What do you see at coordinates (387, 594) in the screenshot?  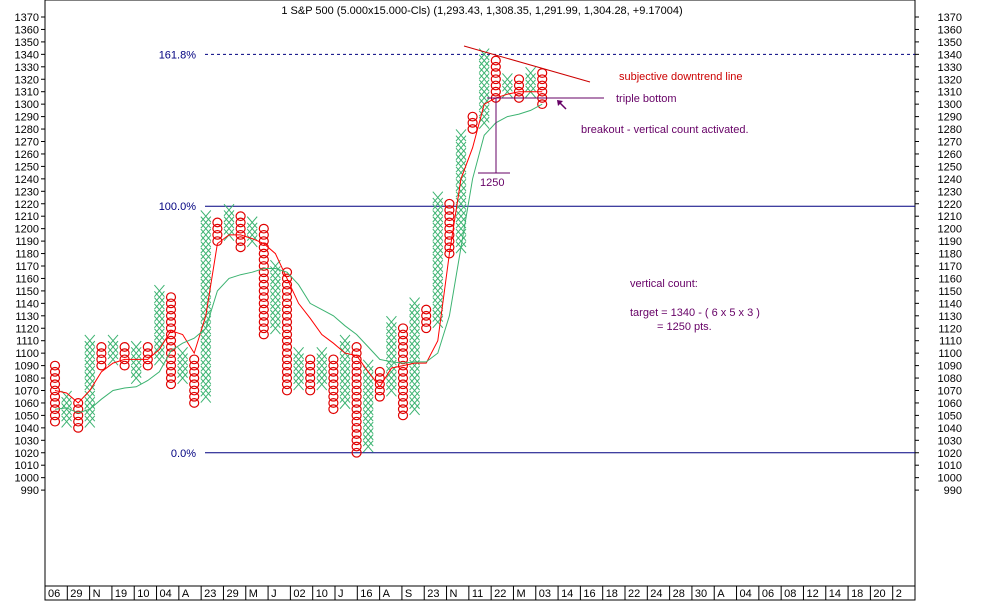 I see `x-tick-label: A` at bounding box center [387, 594].